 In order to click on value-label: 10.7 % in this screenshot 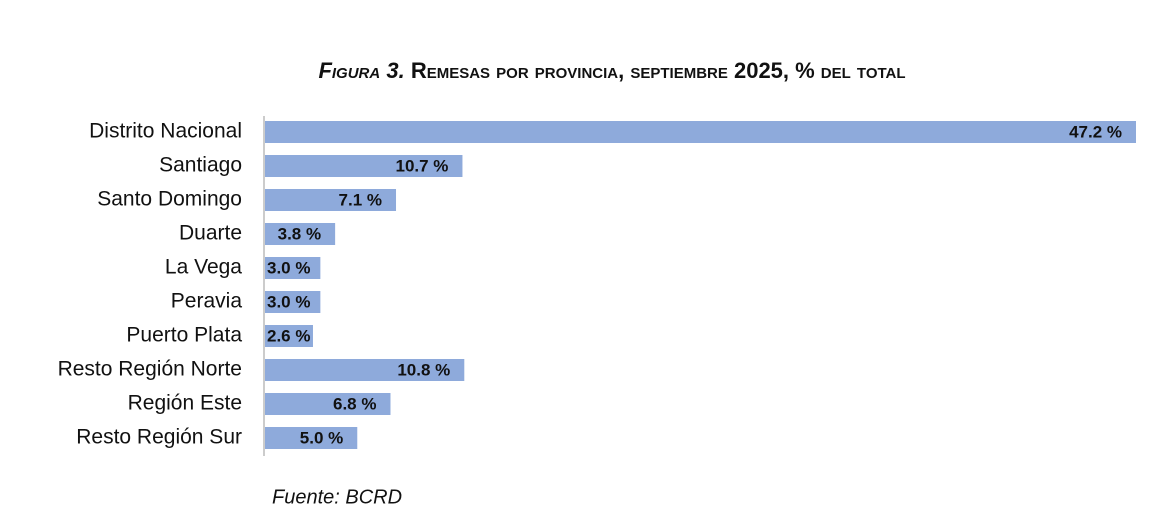, I will do `click(422, 165)`.